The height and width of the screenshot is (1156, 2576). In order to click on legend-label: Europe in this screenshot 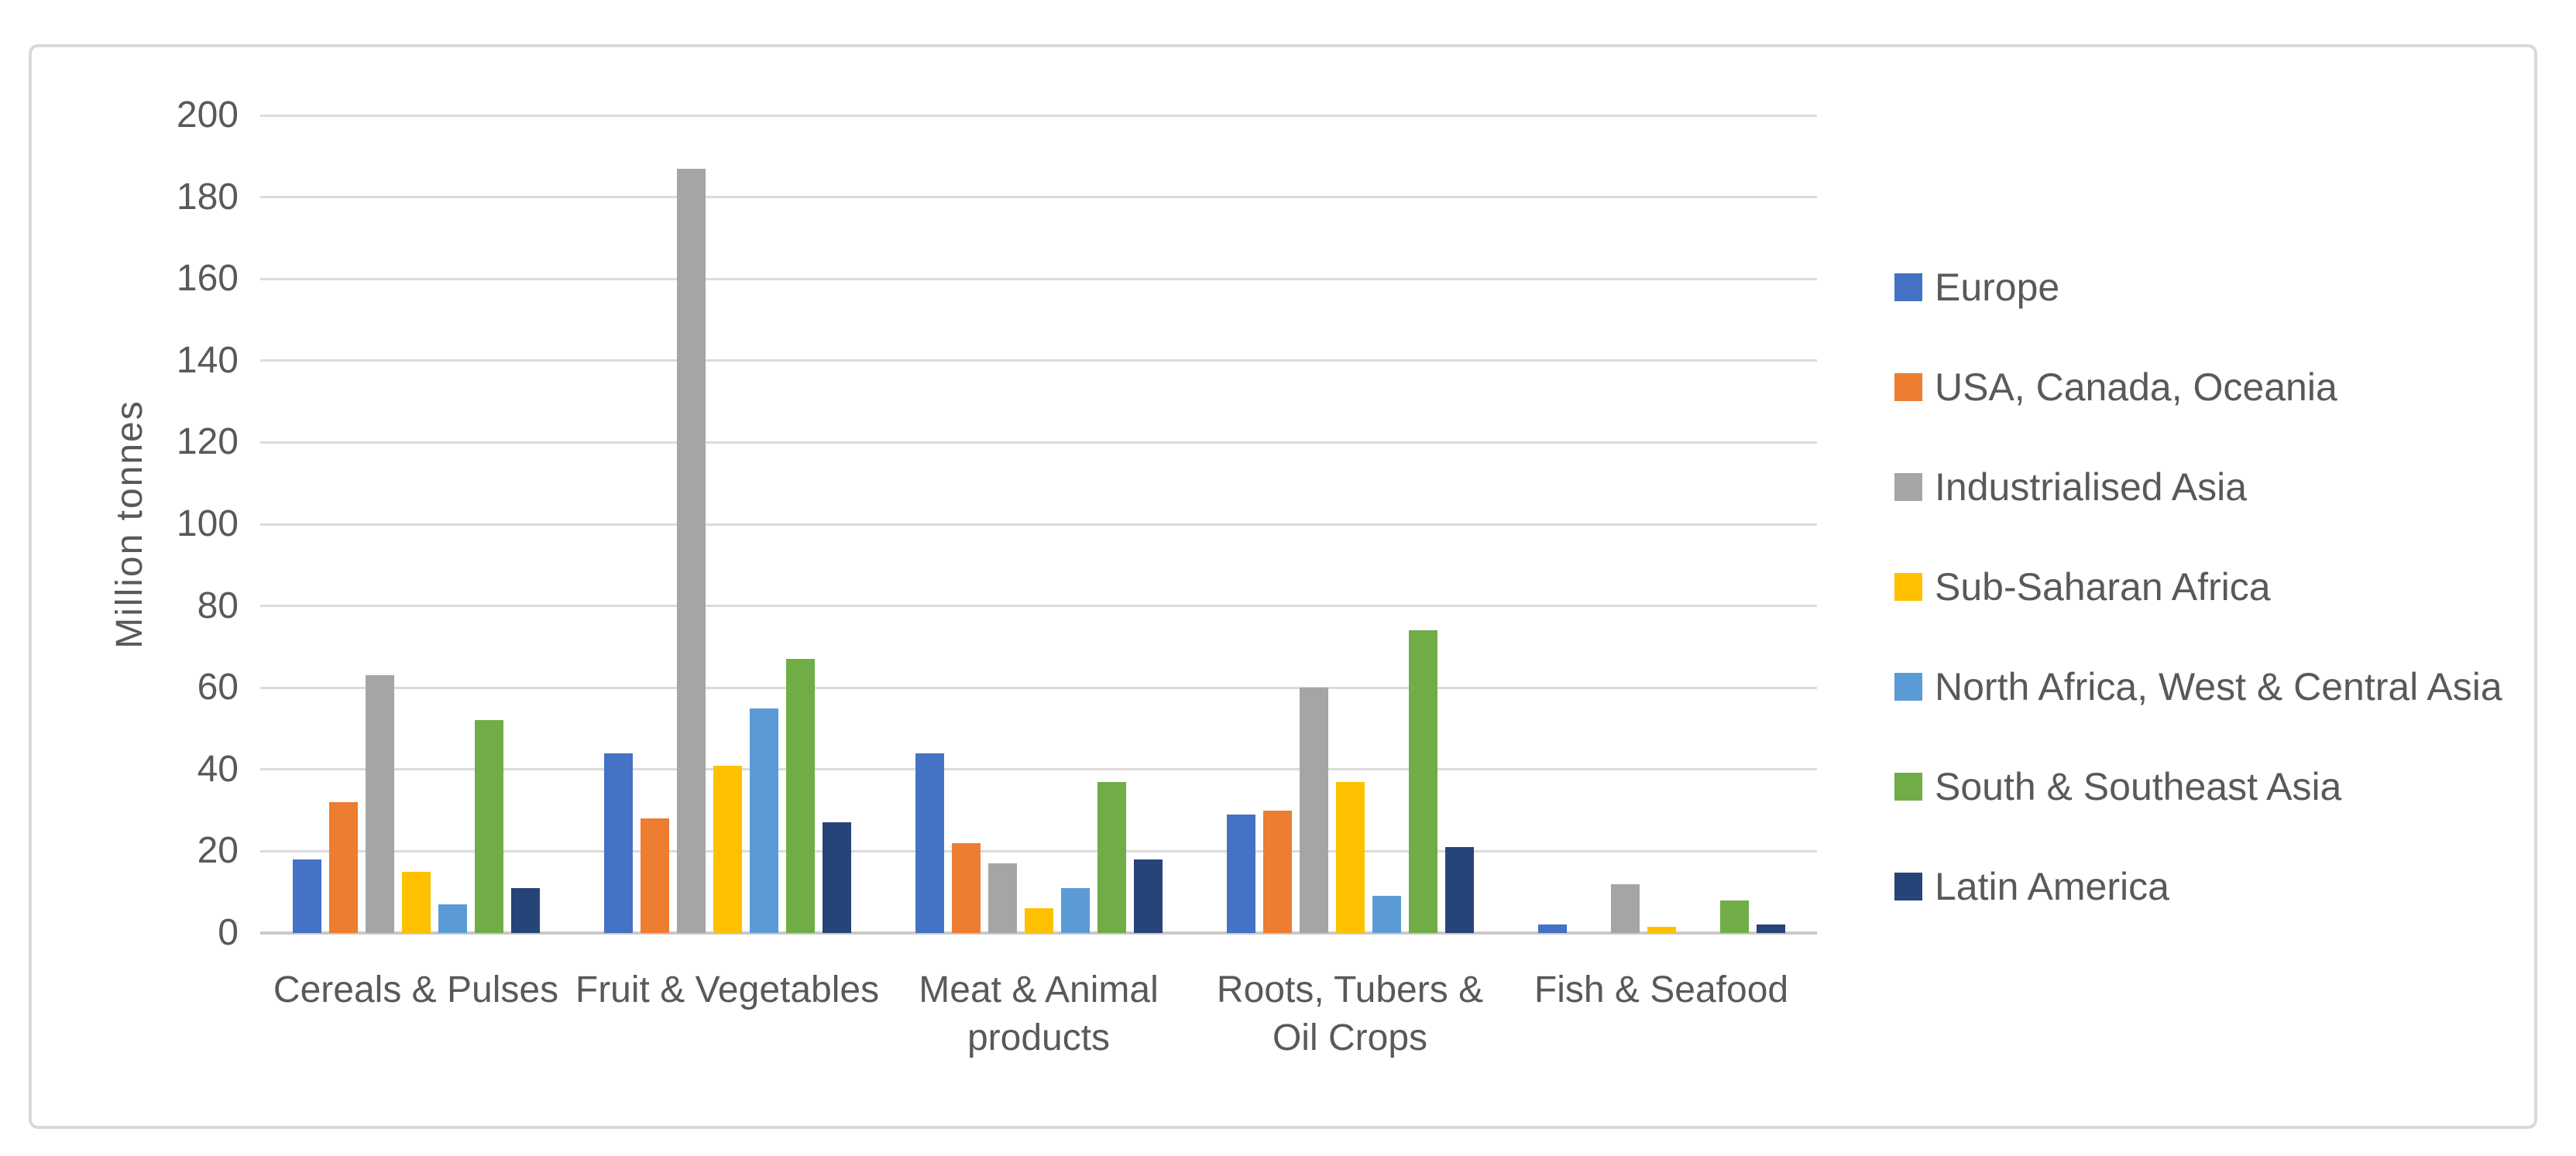, I will do `click(1997, 287)`.